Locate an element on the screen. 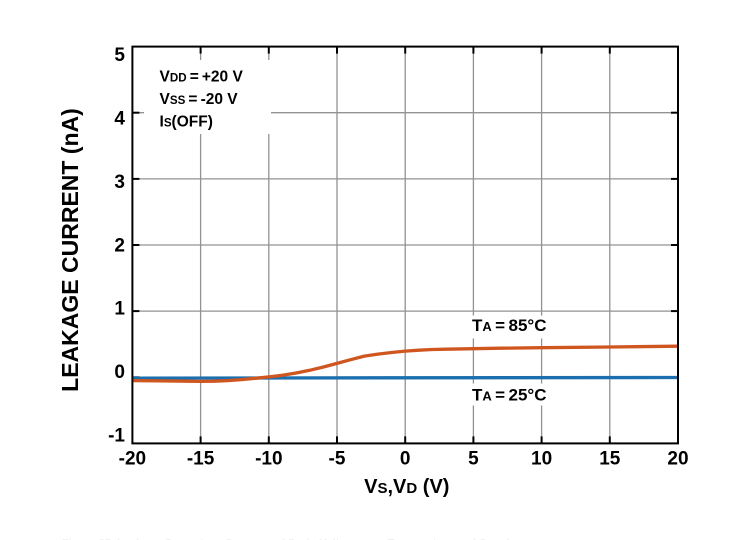  svg-text: -5 is located at coordinates (337, 459).